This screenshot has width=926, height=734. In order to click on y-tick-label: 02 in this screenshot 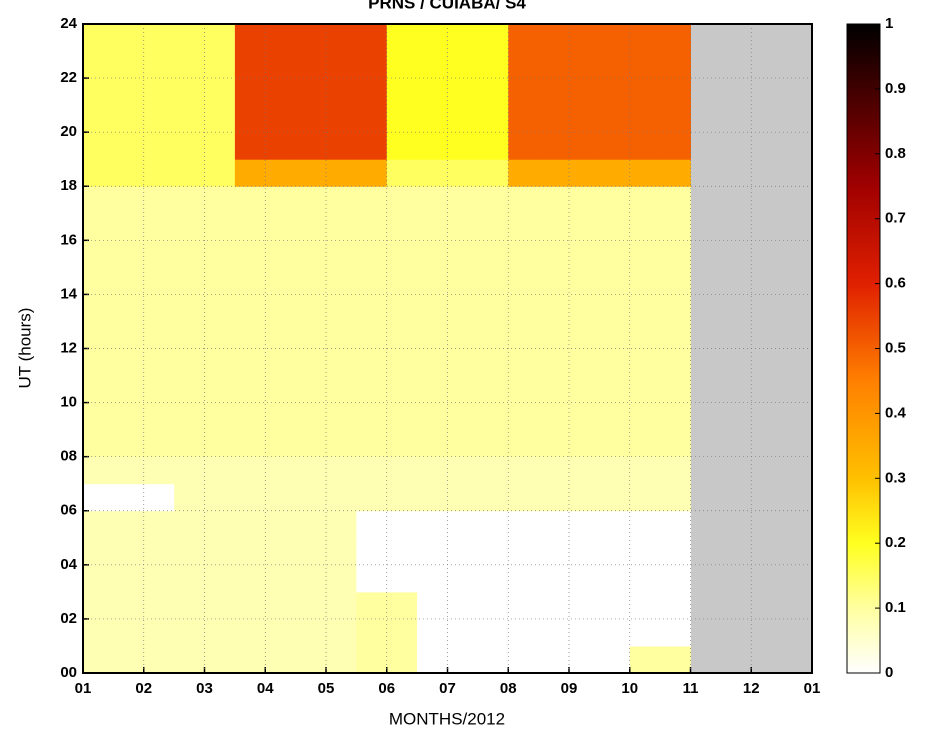, I will do `click(68, 618)`.